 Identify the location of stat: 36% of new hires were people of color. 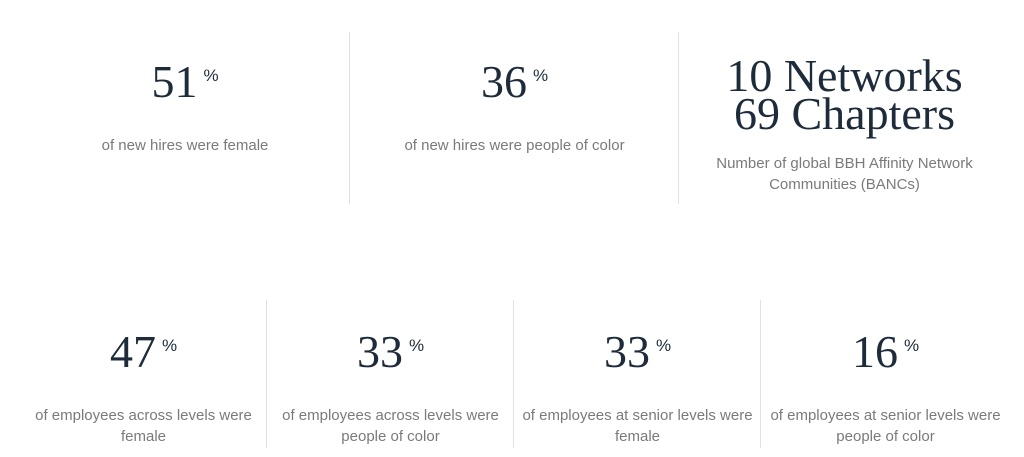
(514, 104).